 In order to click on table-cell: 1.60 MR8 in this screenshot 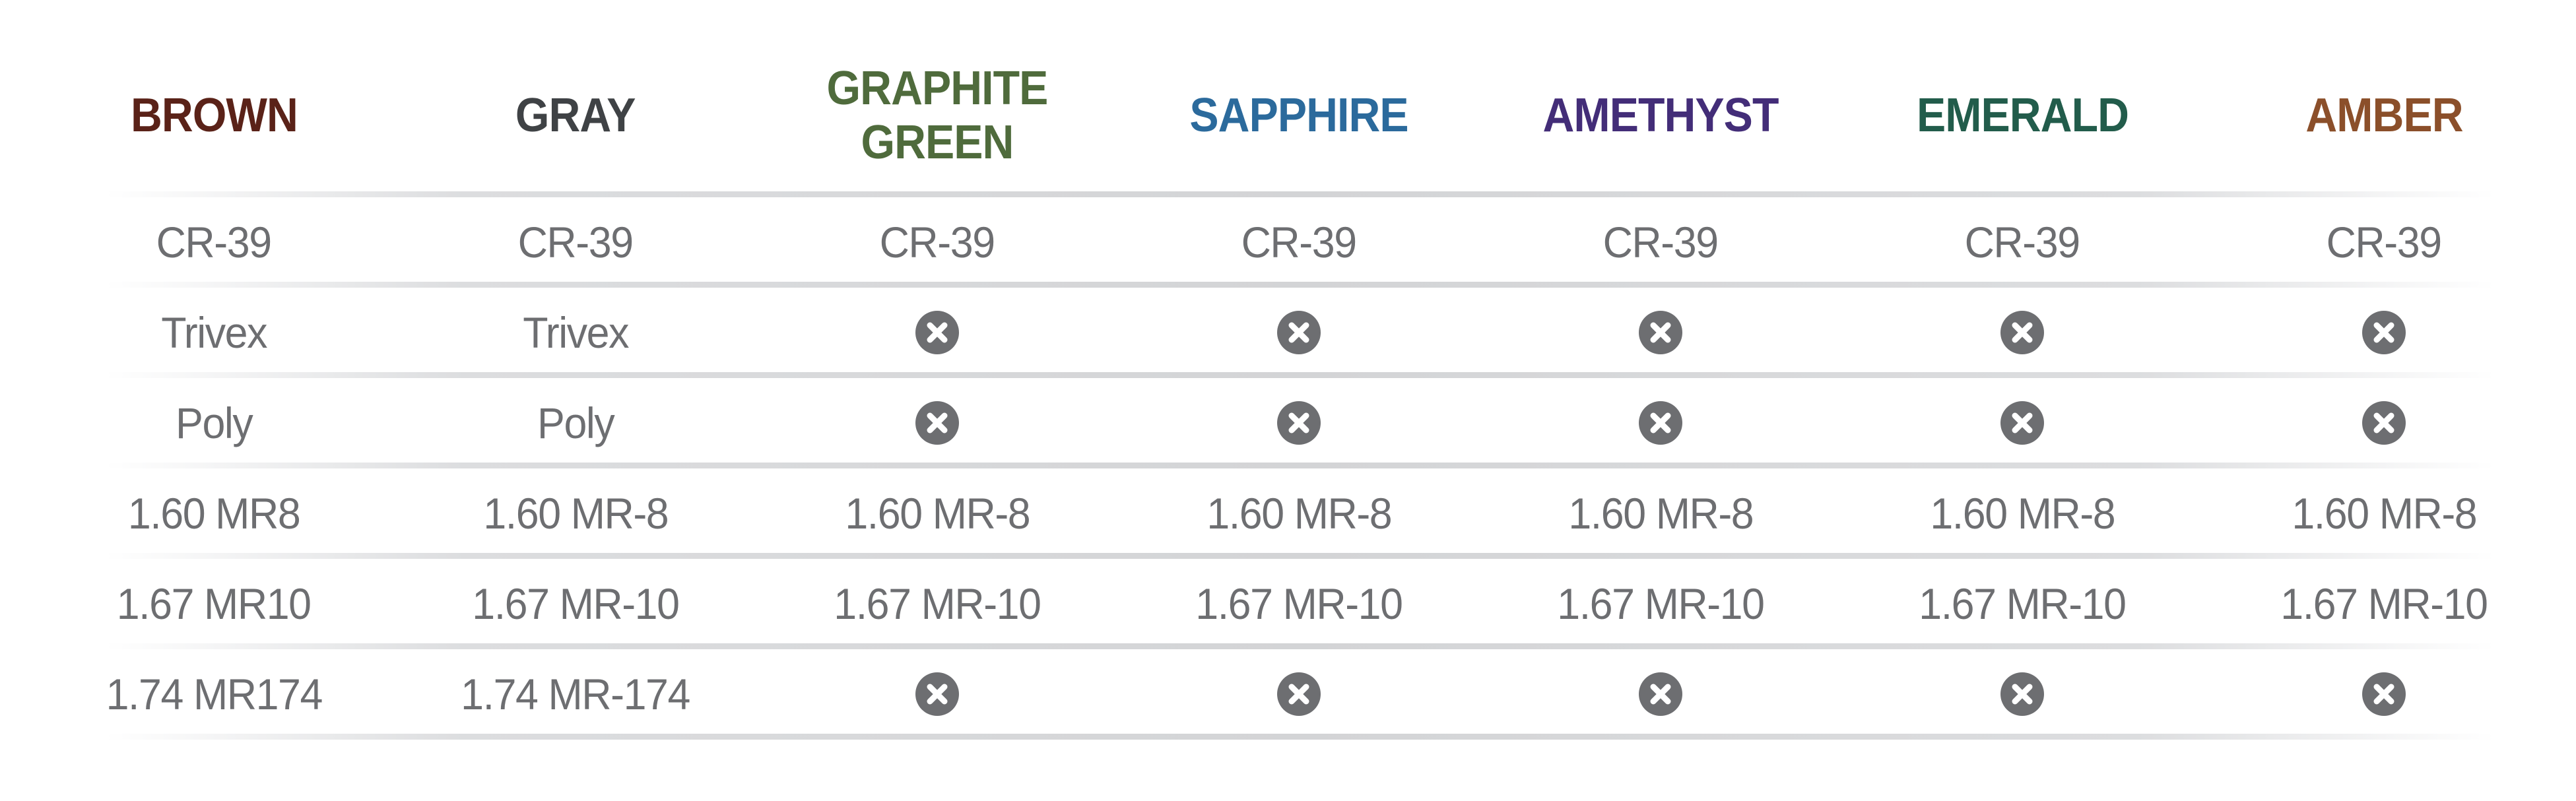, I will do `click(214, 513)`.